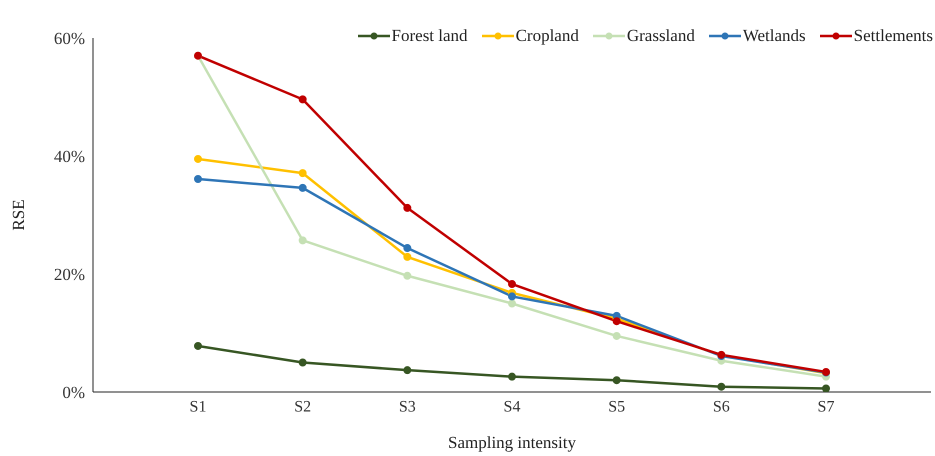  I want to click on x-tick-label: S5, so click(617, 407).